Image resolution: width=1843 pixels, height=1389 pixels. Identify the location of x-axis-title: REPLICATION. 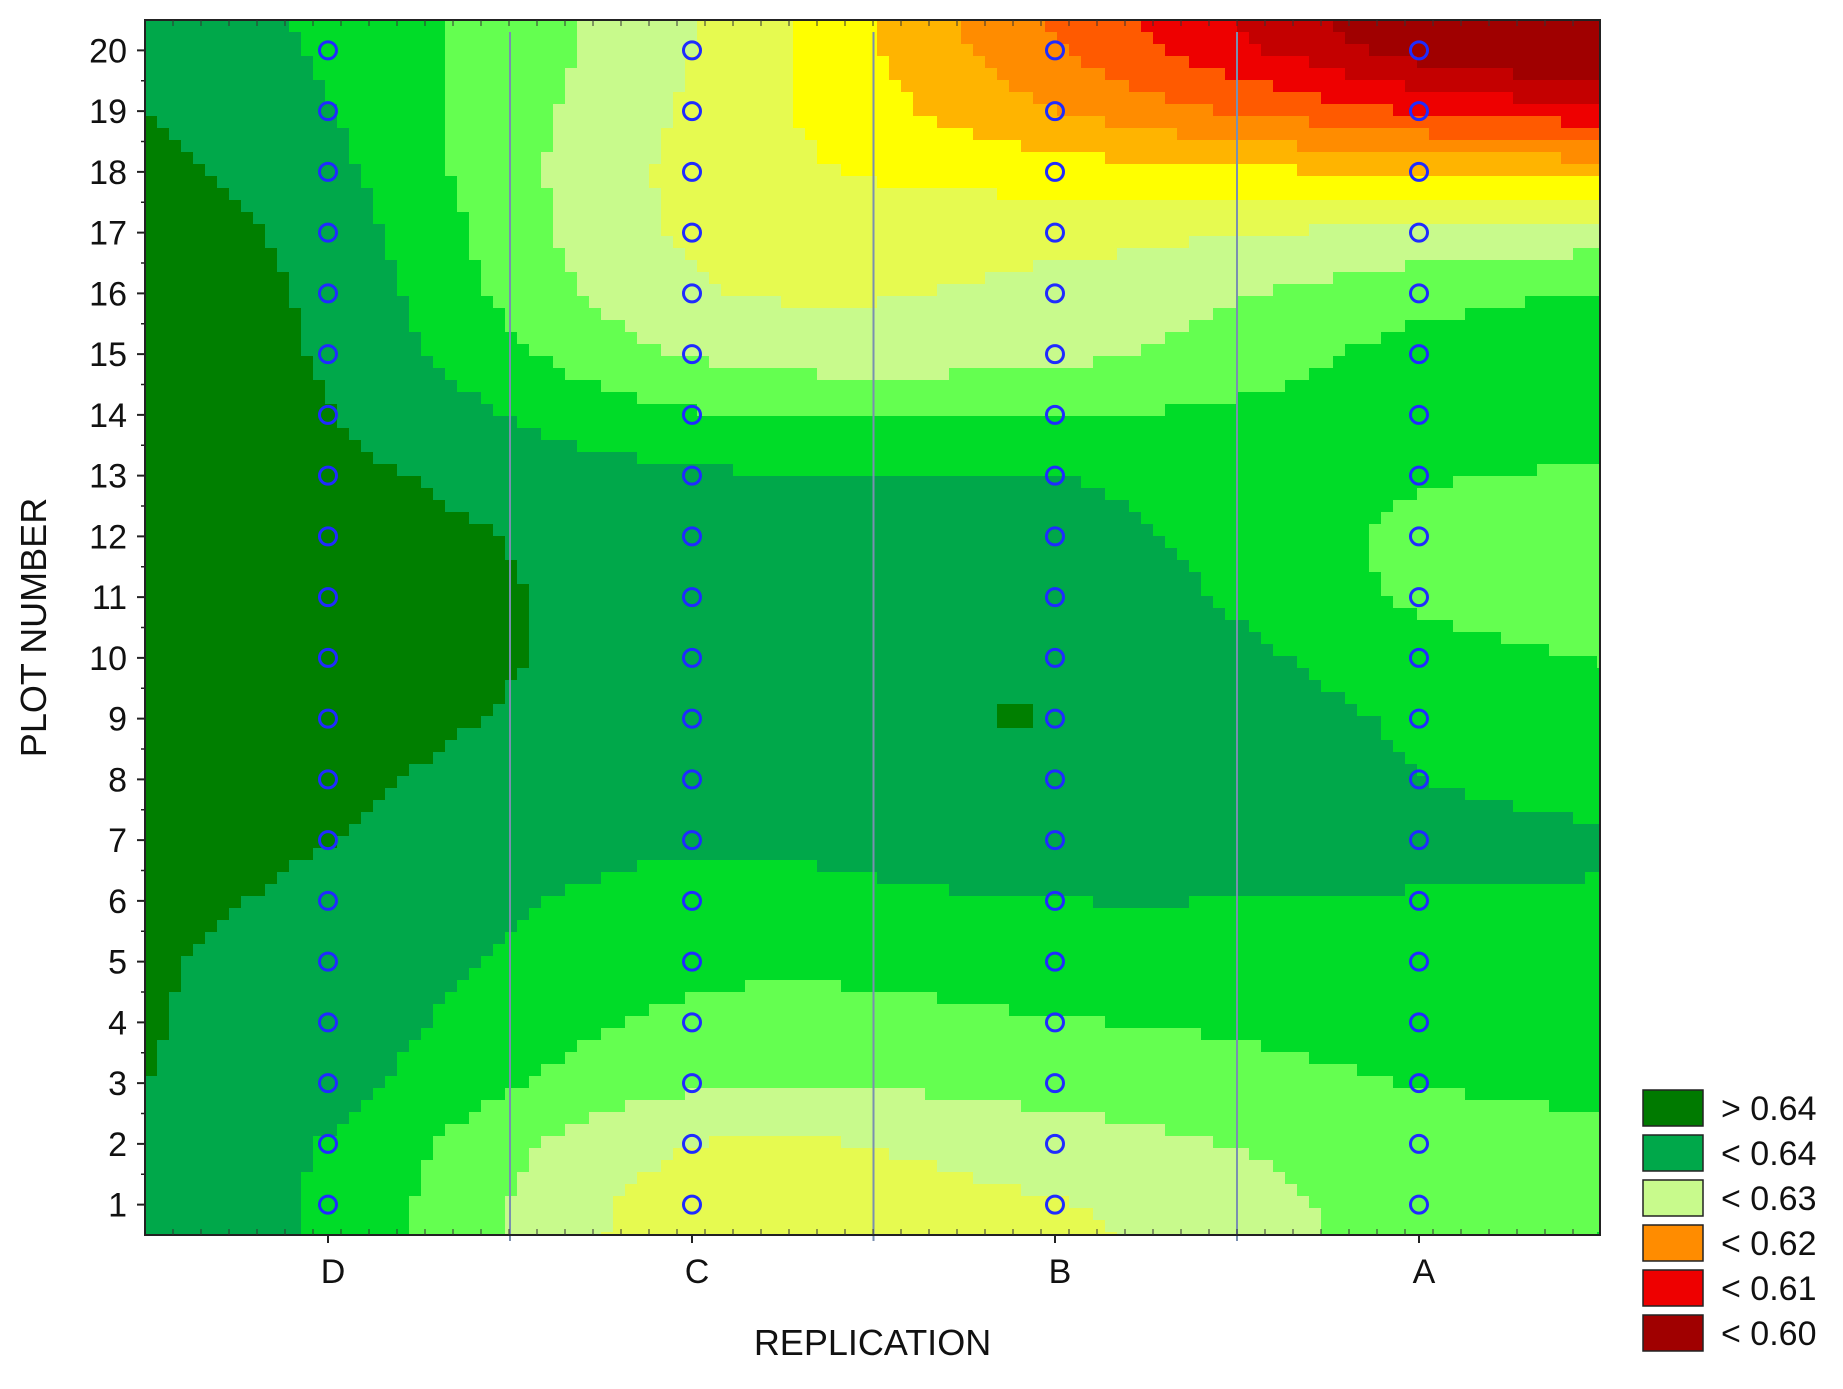
(872, 1342).